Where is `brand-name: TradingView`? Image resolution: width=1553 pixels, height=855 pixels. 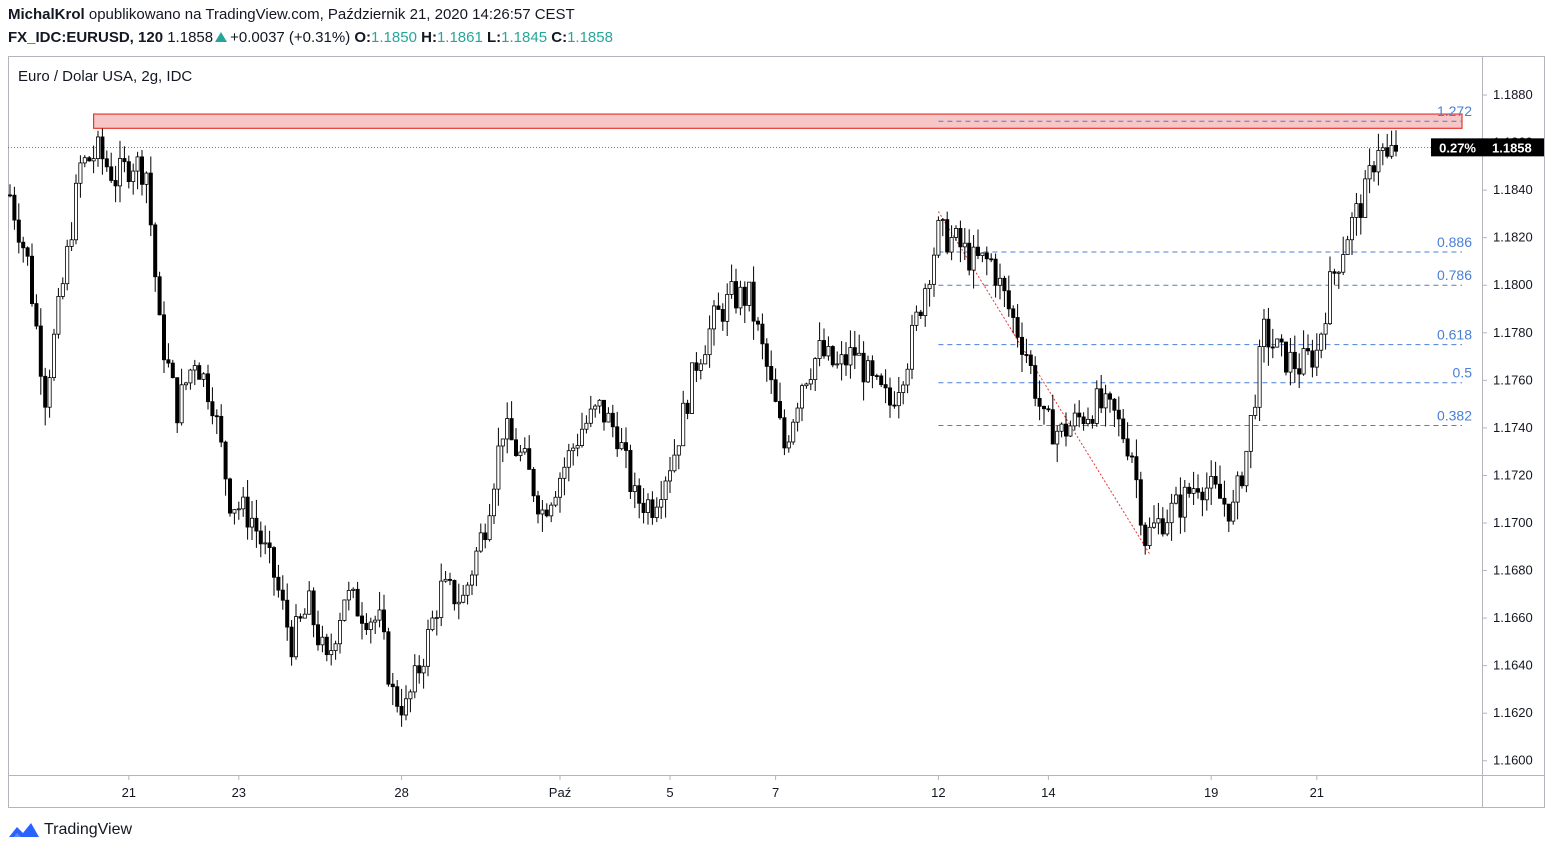
brand-name: TradingView is located at coordinates (88, 829).